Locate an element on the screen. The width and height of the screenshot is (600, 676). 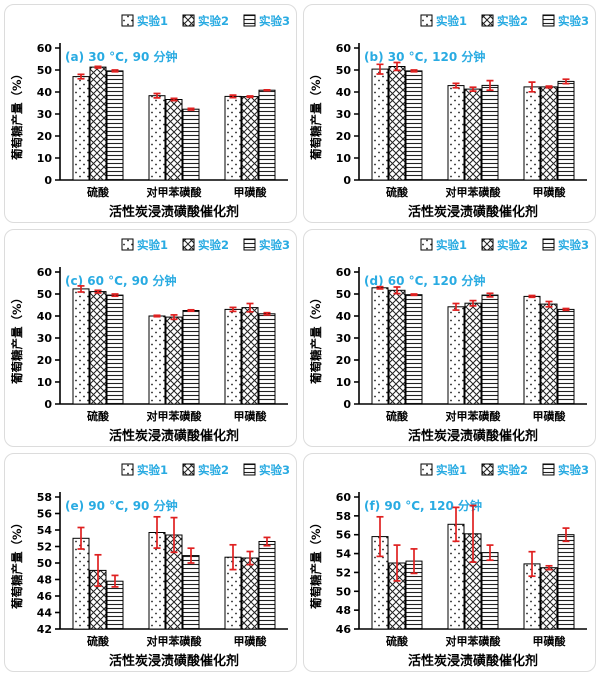
y-tick-label: 54 is located at coordinates (44, 530).